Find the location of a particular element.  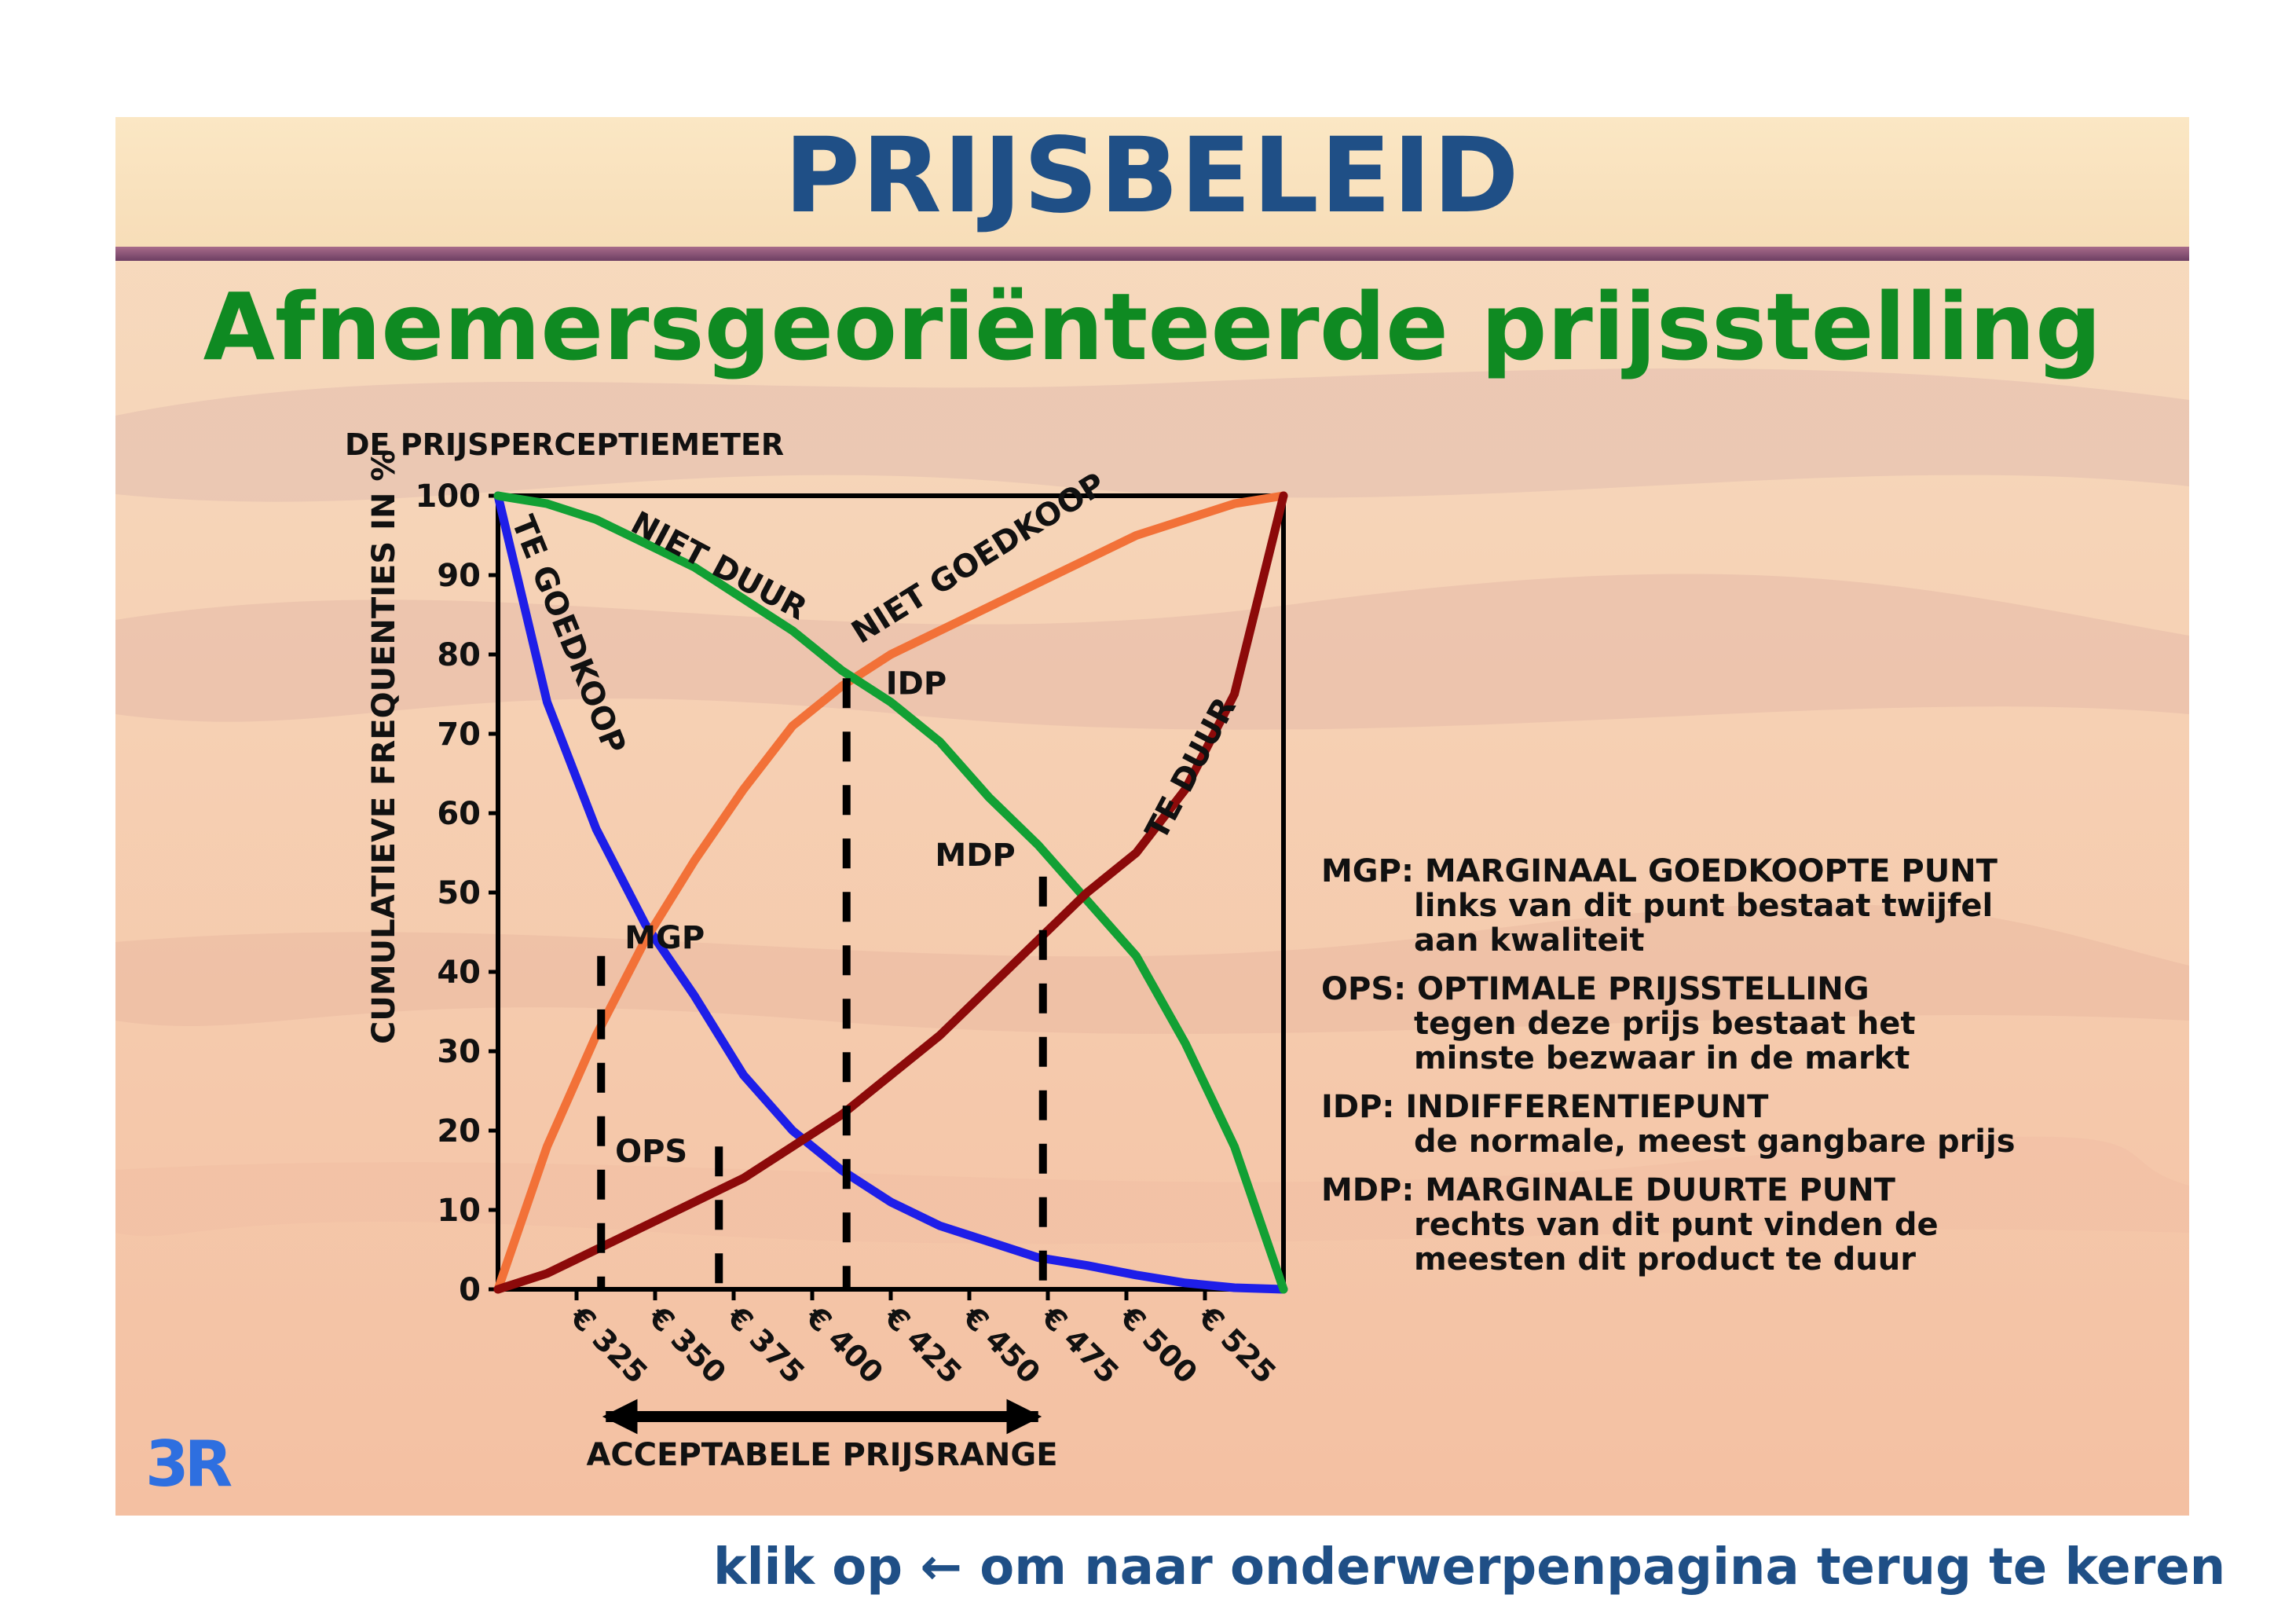

range-arrow-label: ACCEPTABELE PRIJSRANGE is located at coordinates (821, 1455).